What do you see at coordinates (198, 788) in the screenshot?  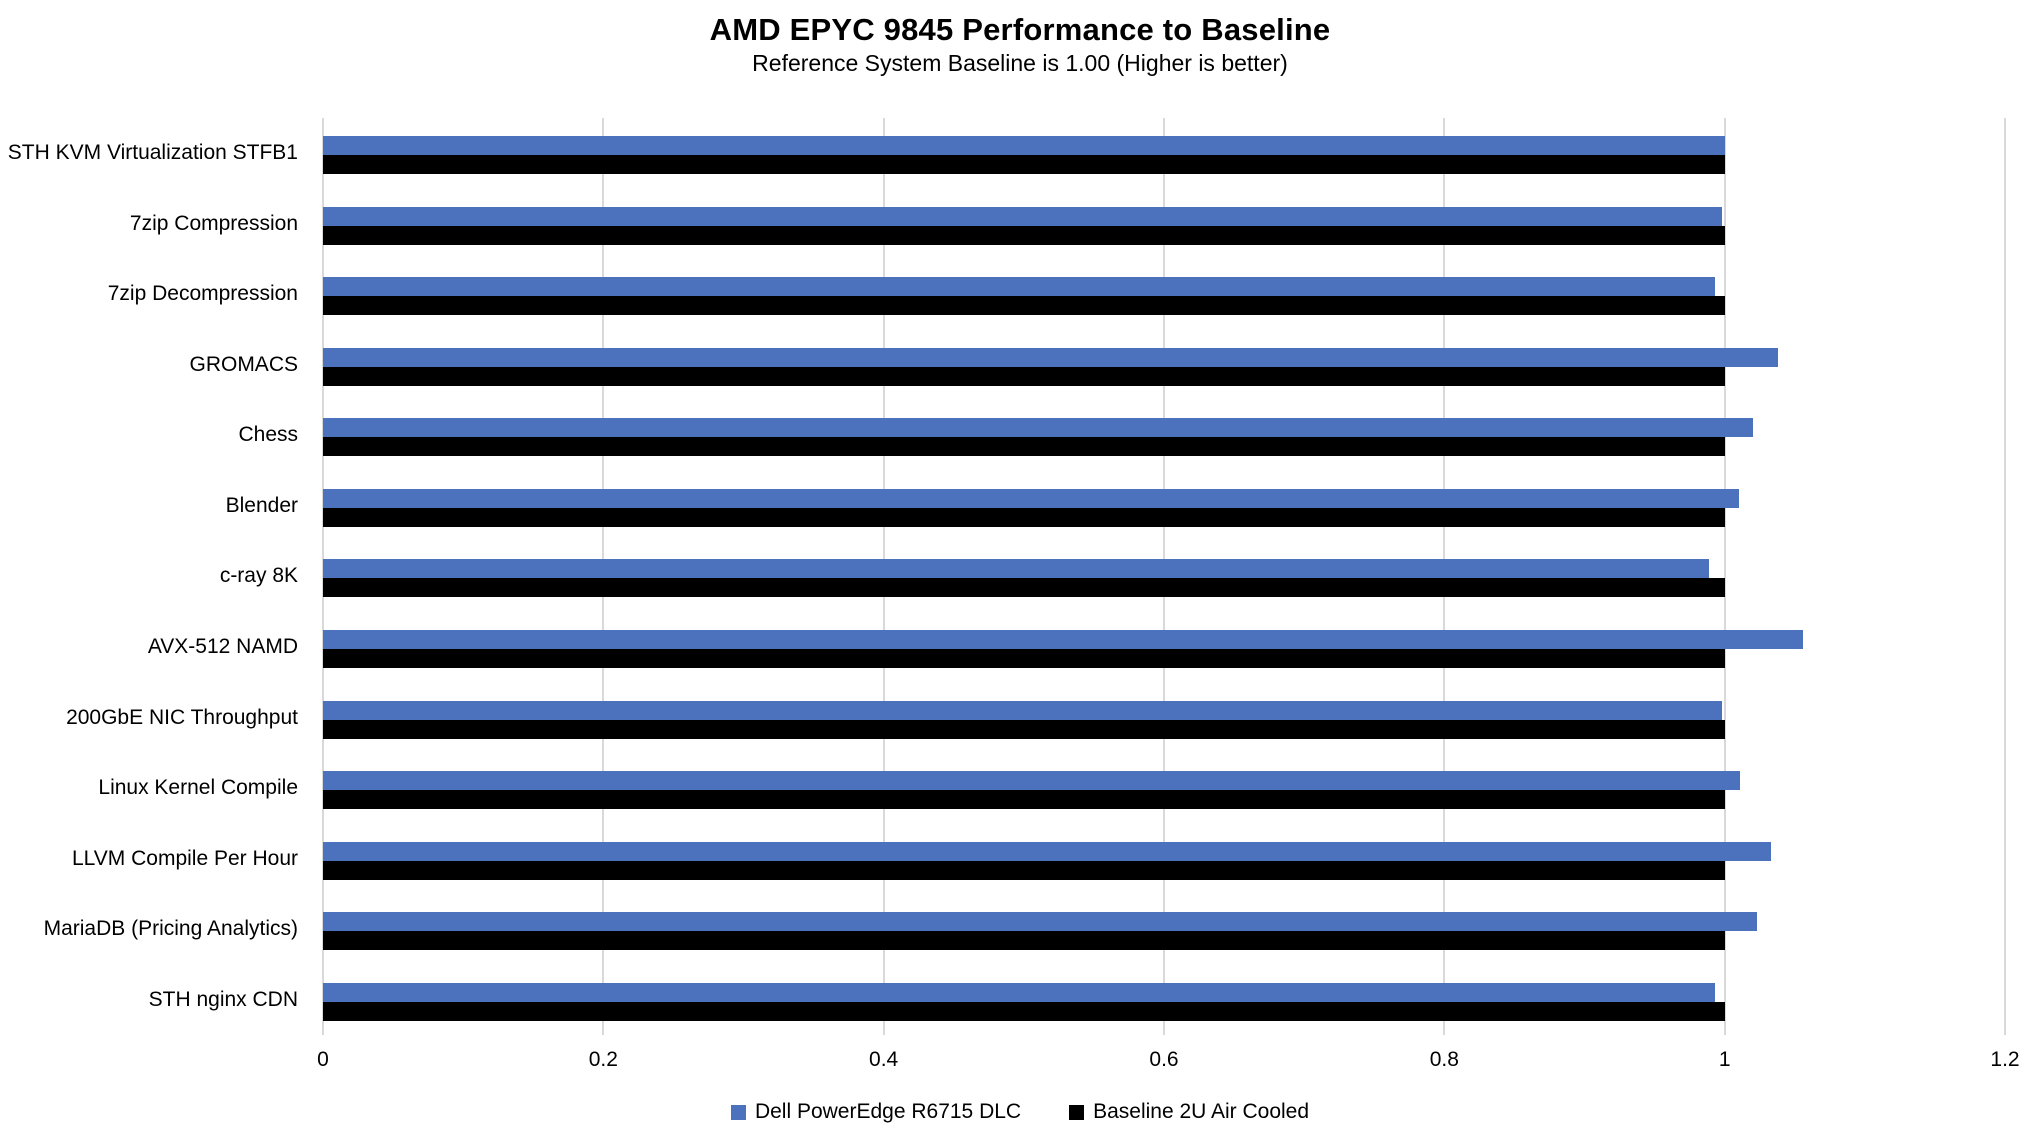 I see `category-label: Linux Kernel Compile` at bounding box center [198, 788].